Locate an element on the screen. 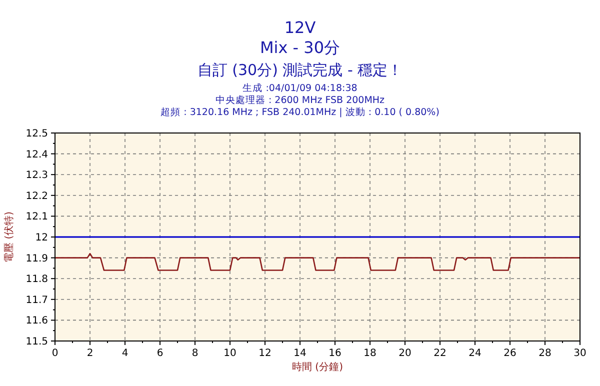  y-axis-title: 電壓 (伏特) is located at coordinates (9, 236).